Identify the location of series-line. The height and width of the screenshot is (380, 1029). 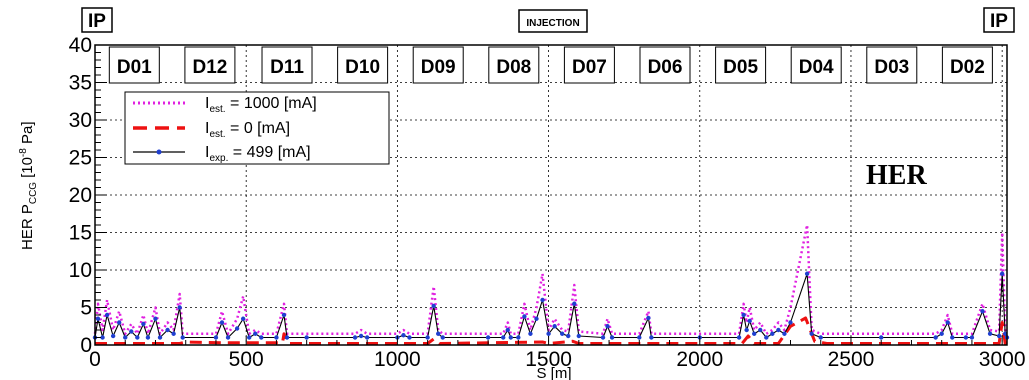
(551, 330).